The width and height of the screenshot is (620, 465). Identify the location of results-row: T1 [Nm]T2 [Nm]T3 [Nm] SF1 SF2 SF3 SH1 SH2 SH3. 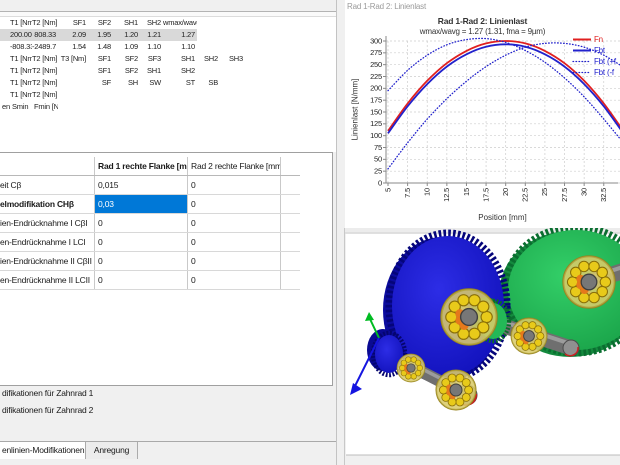
(168, 59).